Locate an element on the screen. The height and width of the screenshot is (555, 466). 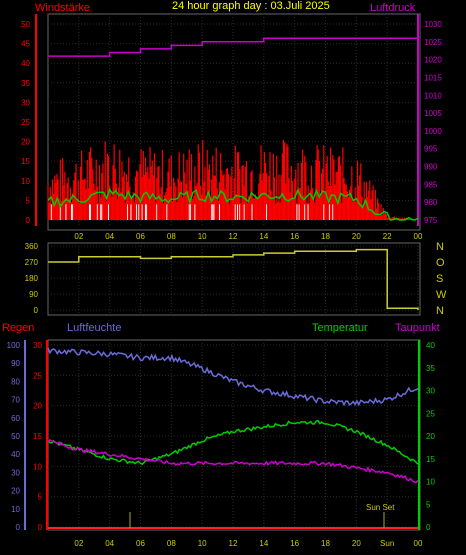
rain-label: Regen is located at coordinates (18, 328).